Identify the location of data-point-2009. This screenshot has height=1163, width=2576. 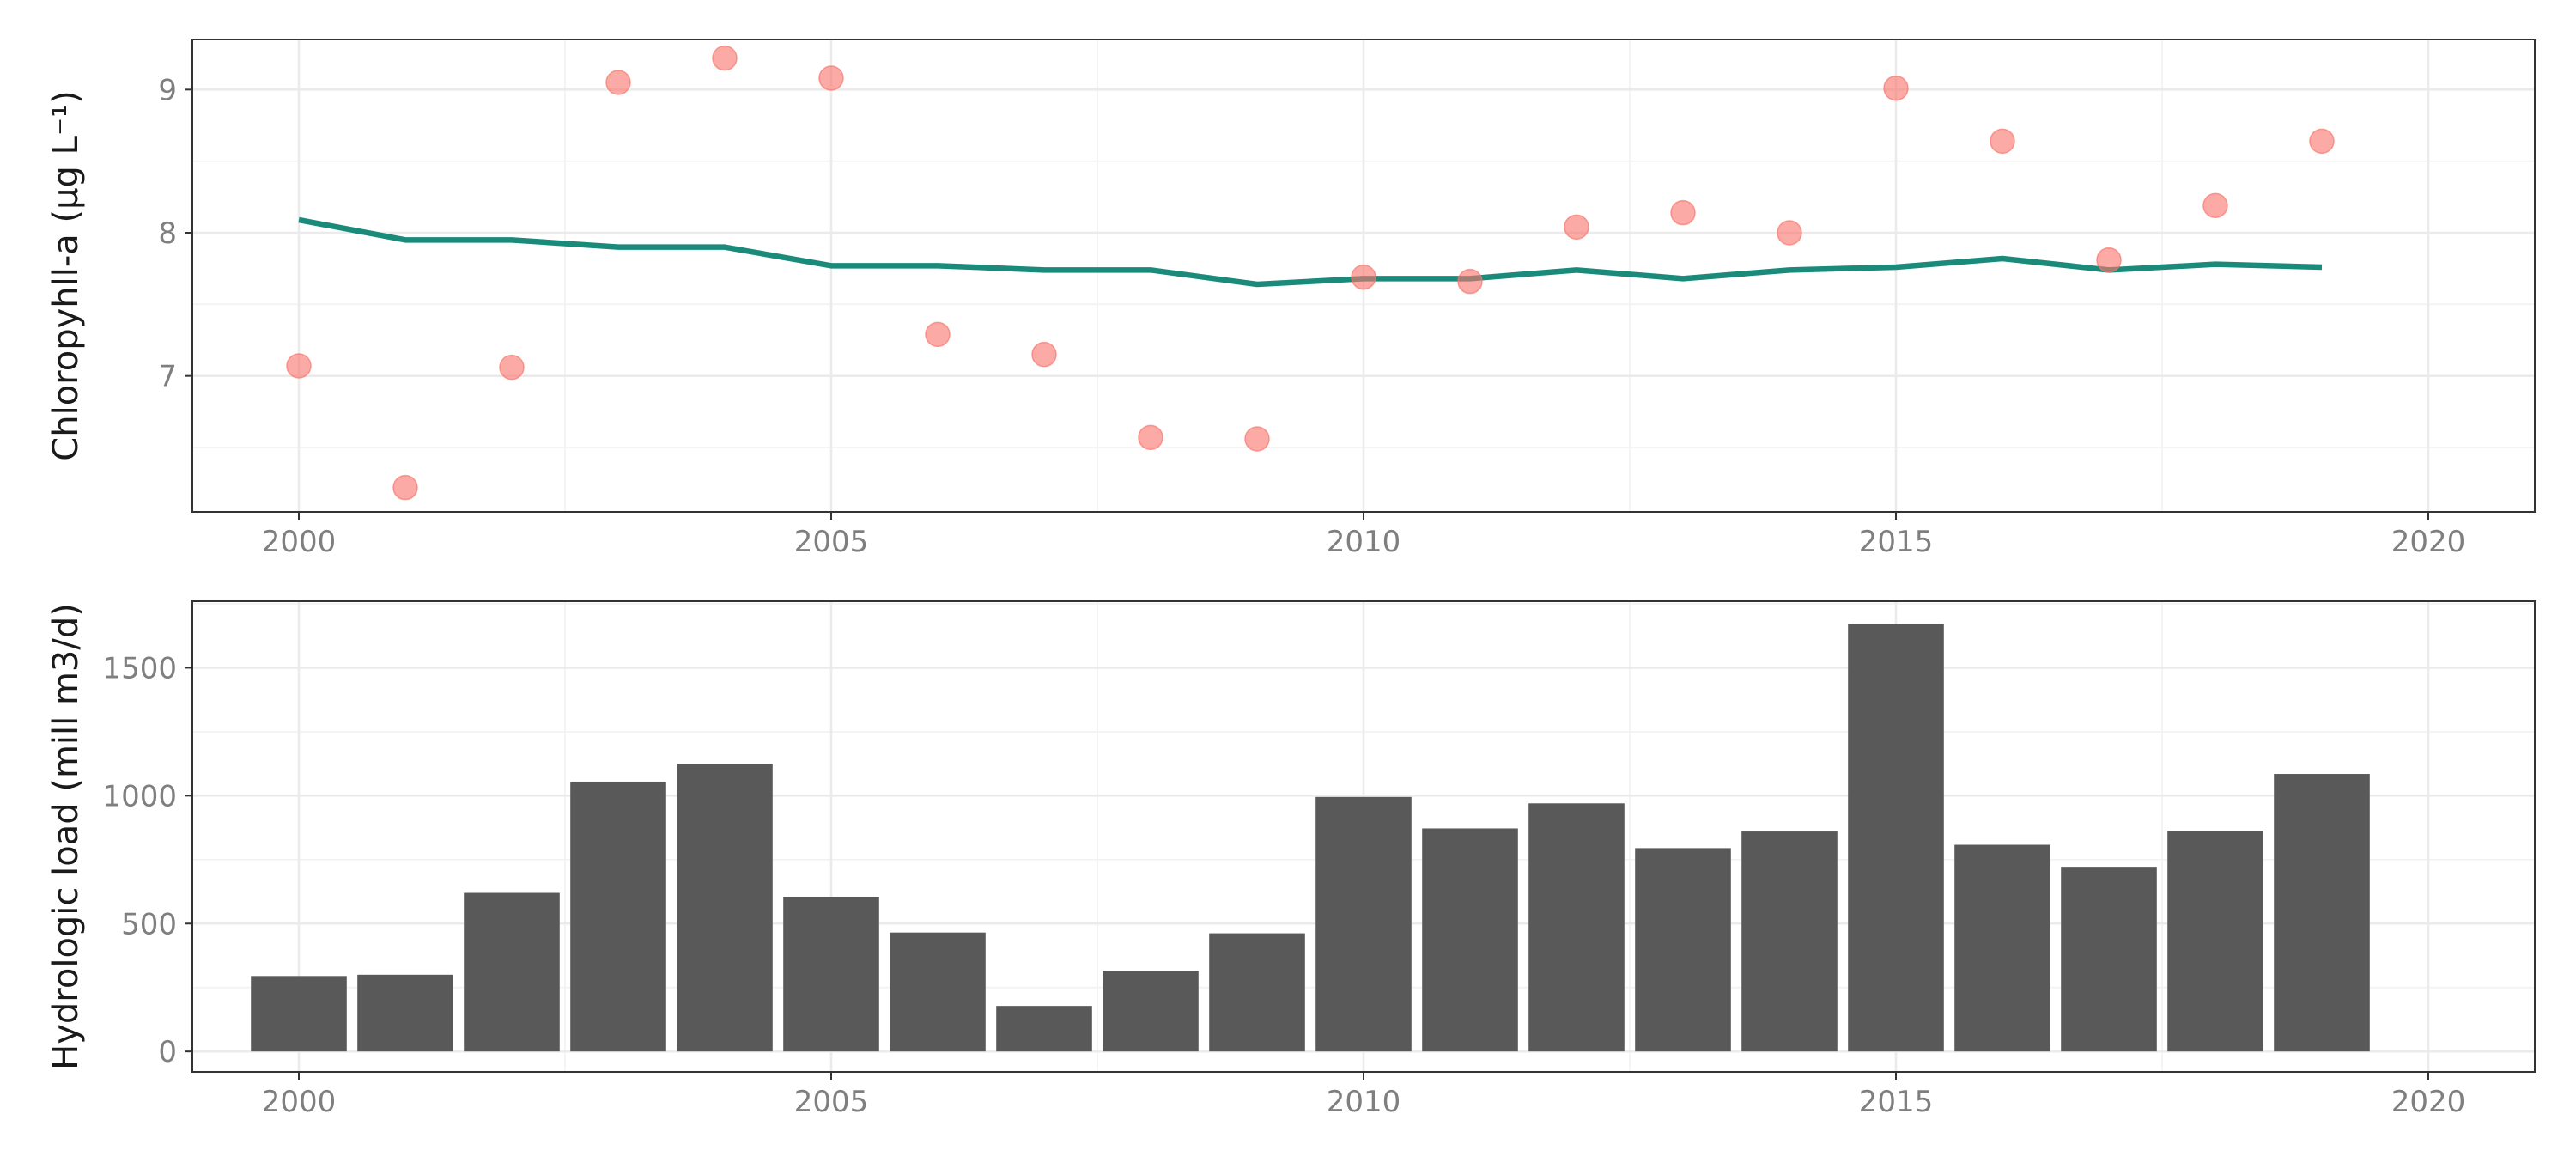
(1257, 439).